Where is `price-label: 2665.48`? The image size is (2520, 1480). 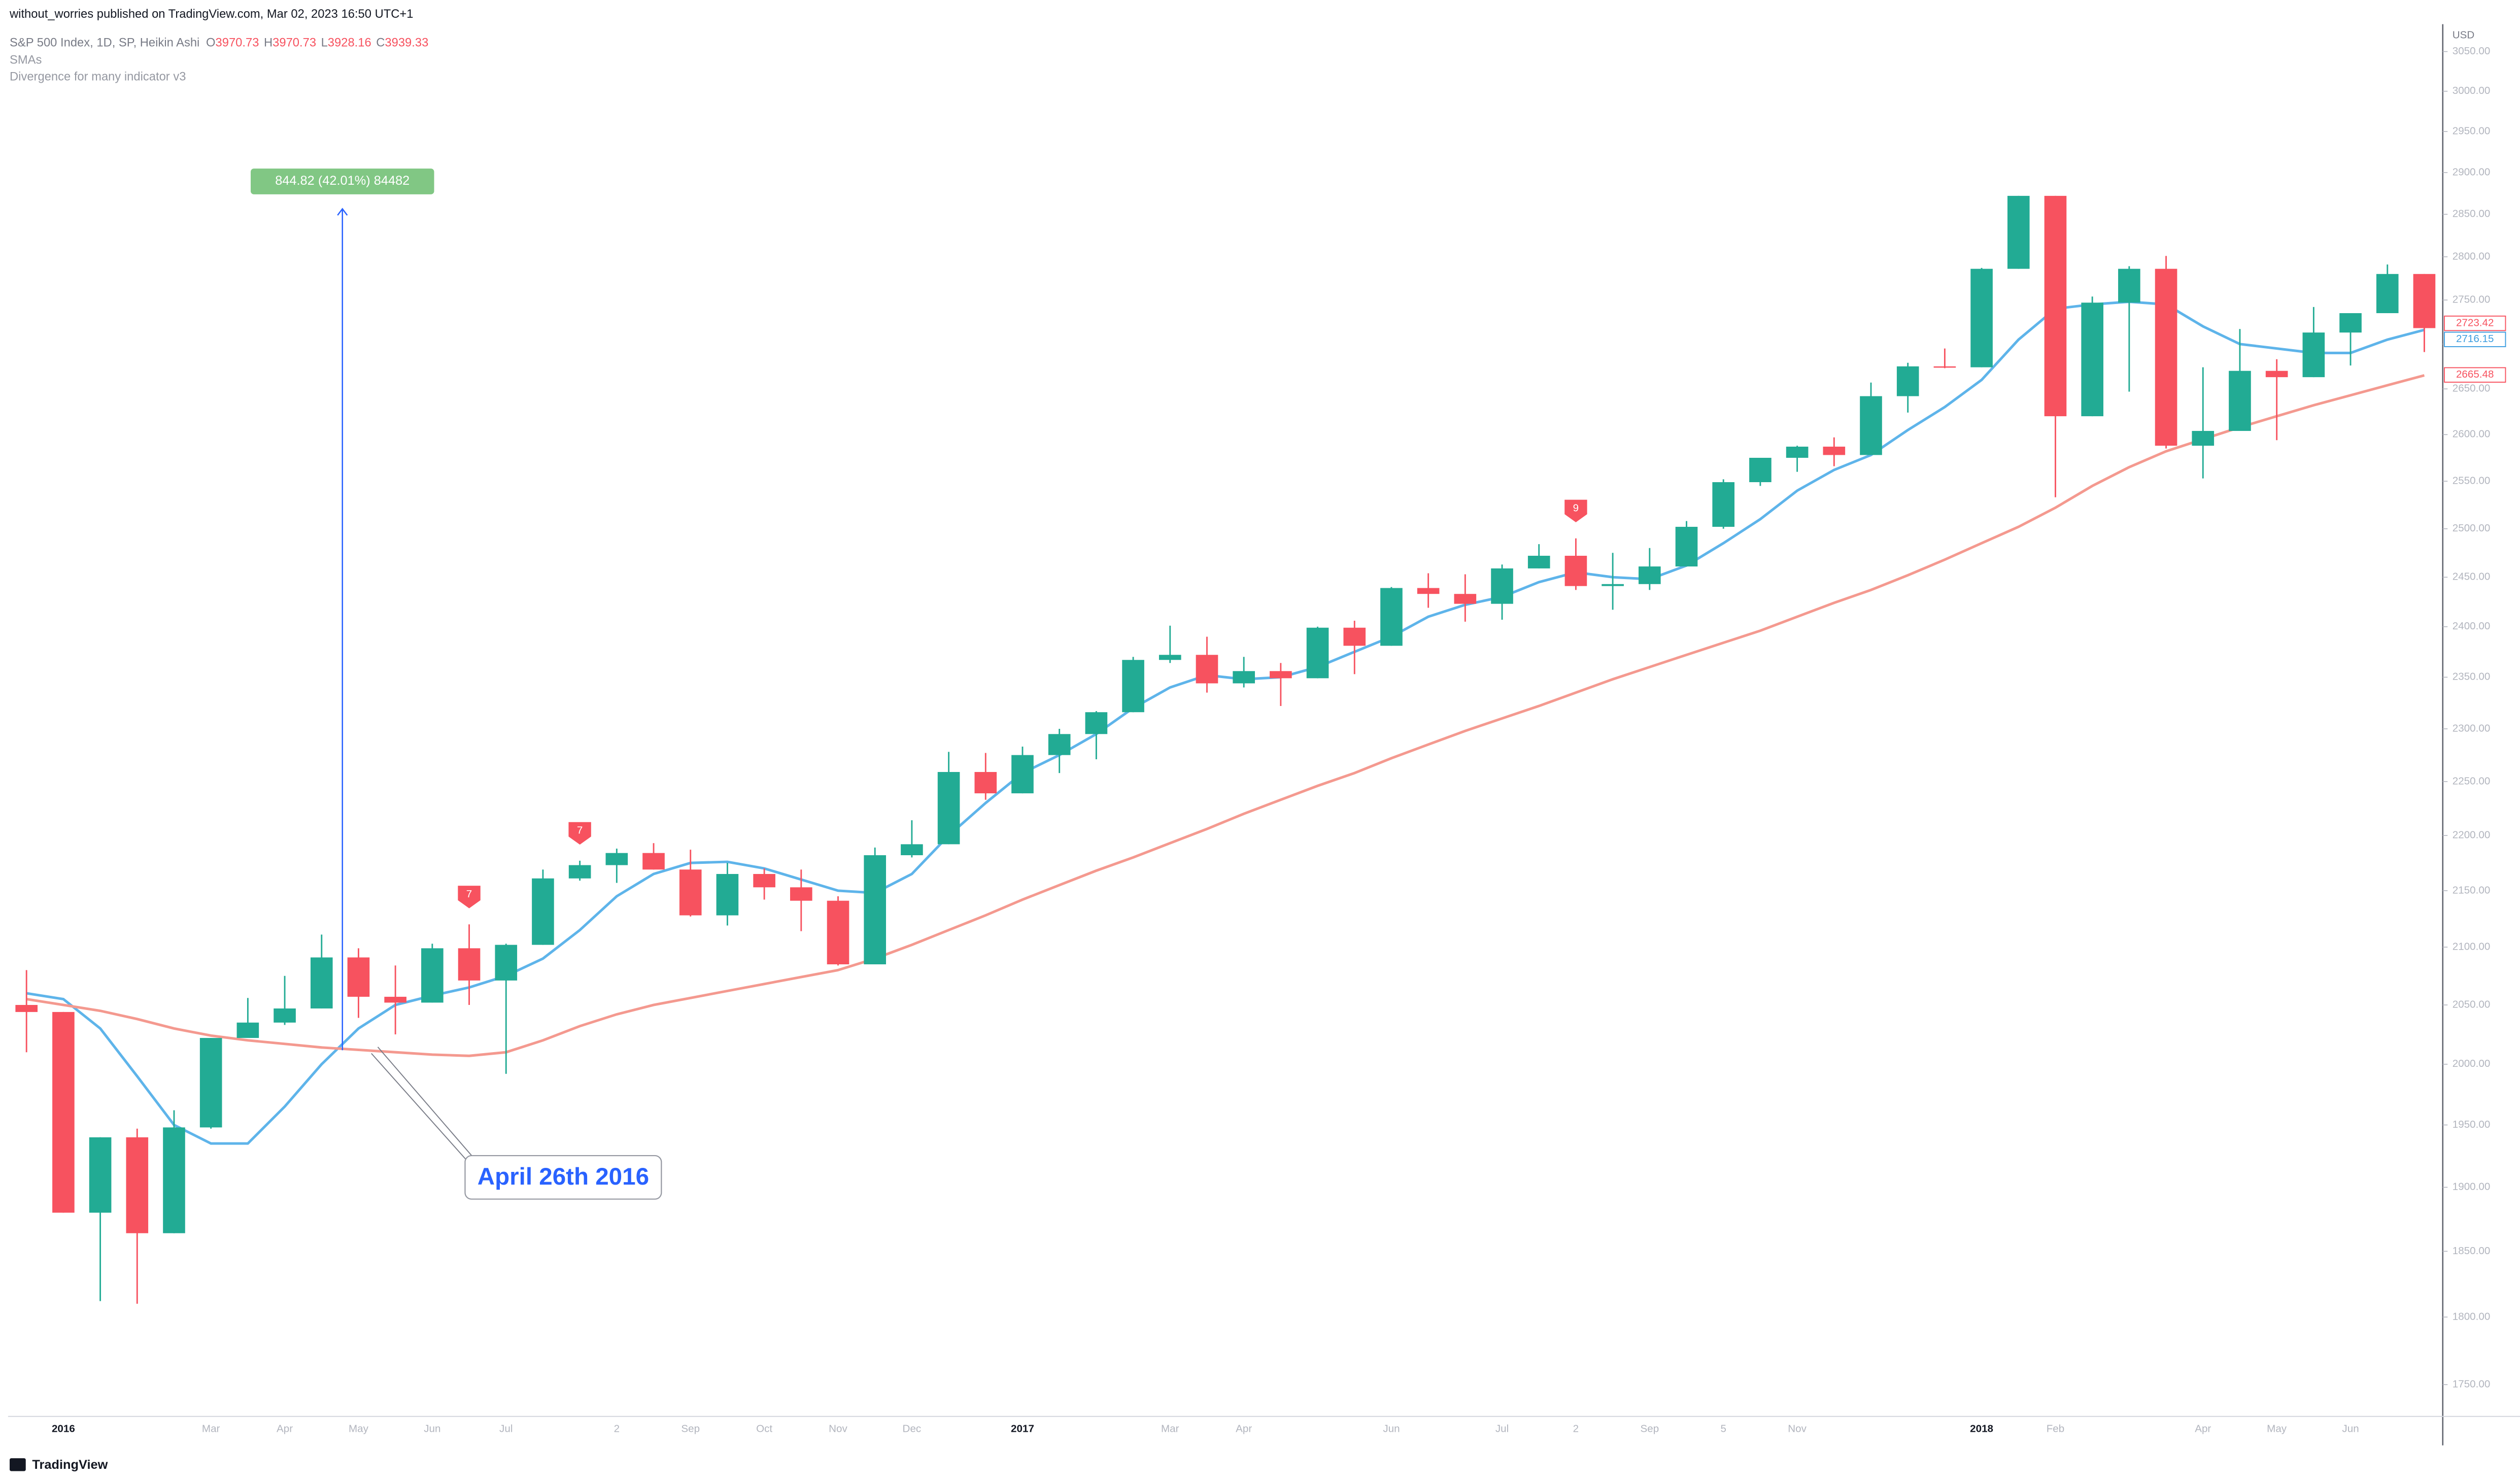 price-label: 2665.48 is located at coordinates (2475, 374).